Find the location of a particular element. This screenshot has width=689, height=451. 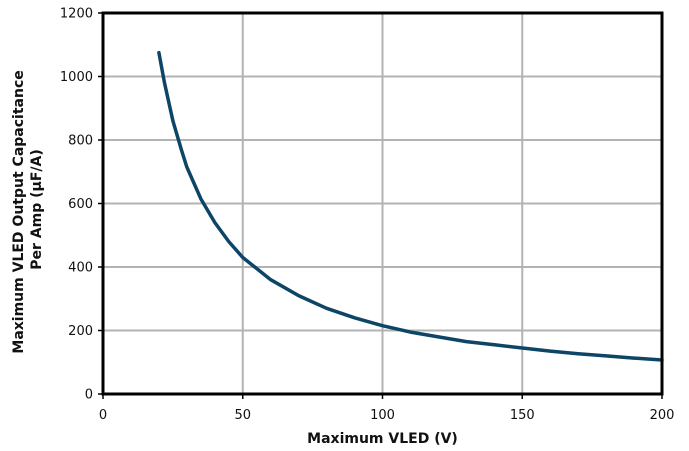

y-tick-label: 400 is located at coordinates (80, 268).